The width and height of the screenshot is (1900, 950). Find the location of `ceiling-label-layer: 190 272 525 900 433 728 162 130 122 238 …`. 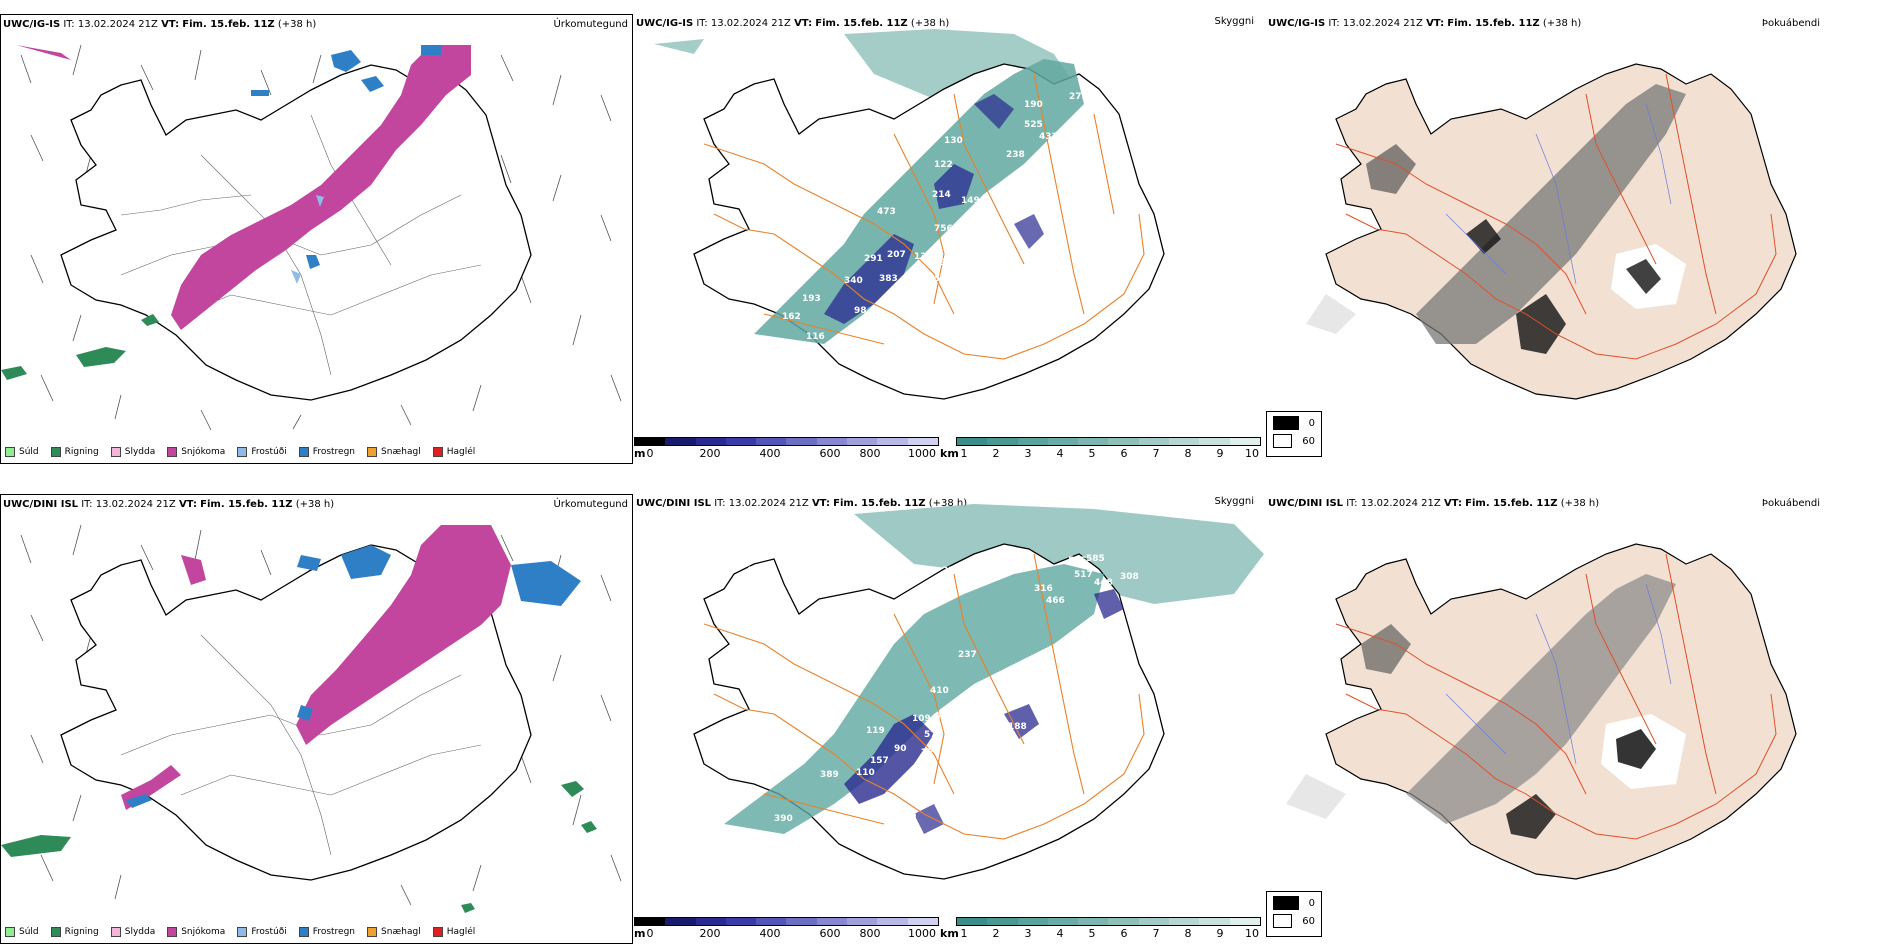

ceiling-label-layer: 190 272 525 900 433 728 162 130 122 238 … is located at coordinates (949, 224).